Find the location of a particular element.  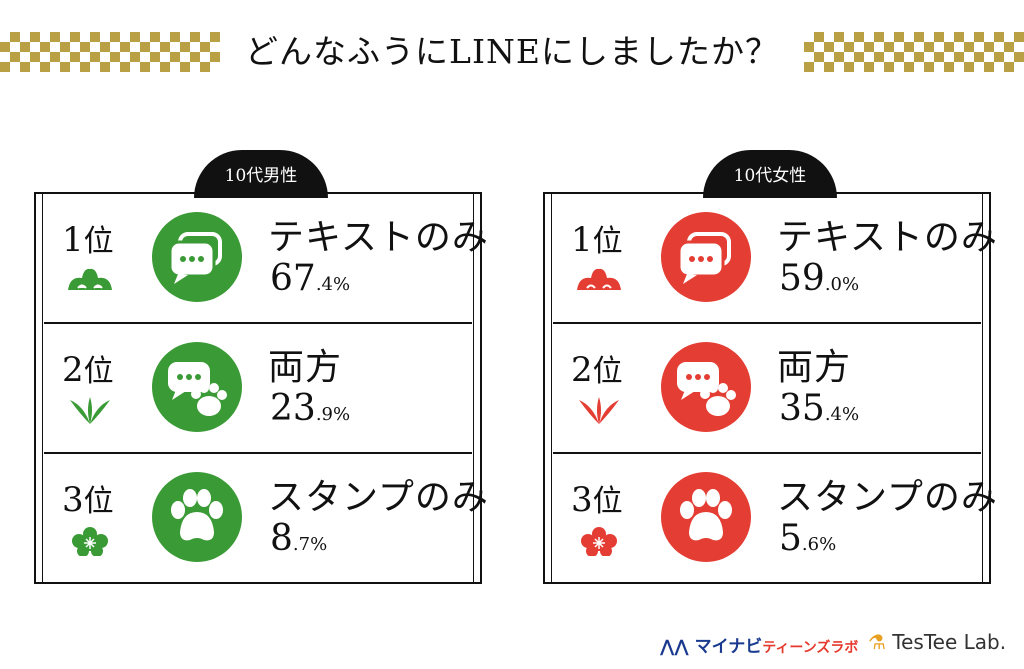

panel-tab: 10代女性 is located at coordinates (770, 174).